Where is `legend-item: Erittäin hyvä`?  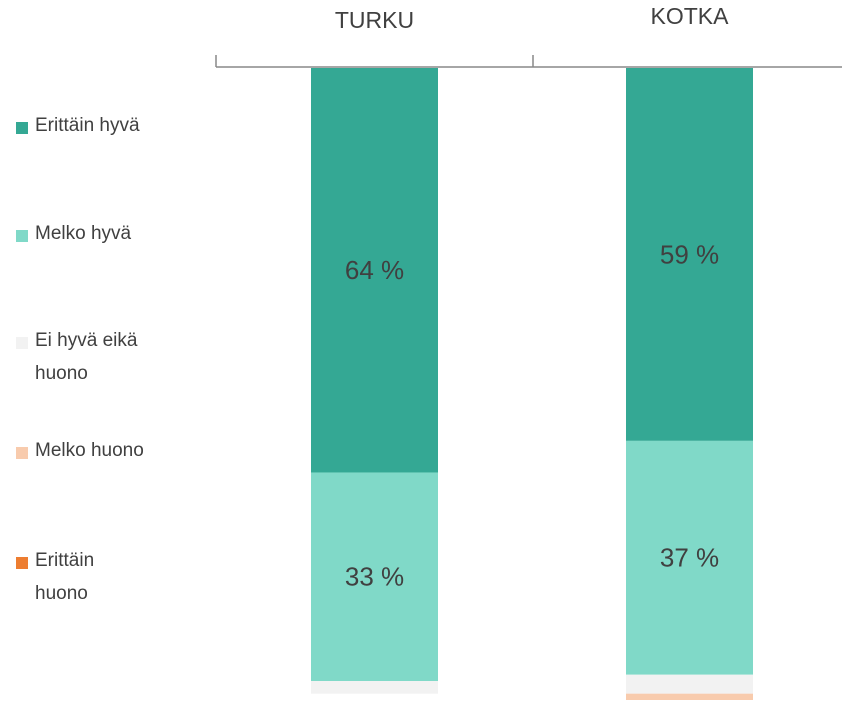 legend-item: Erittäin hyvä is located at coordinates (86, 128).